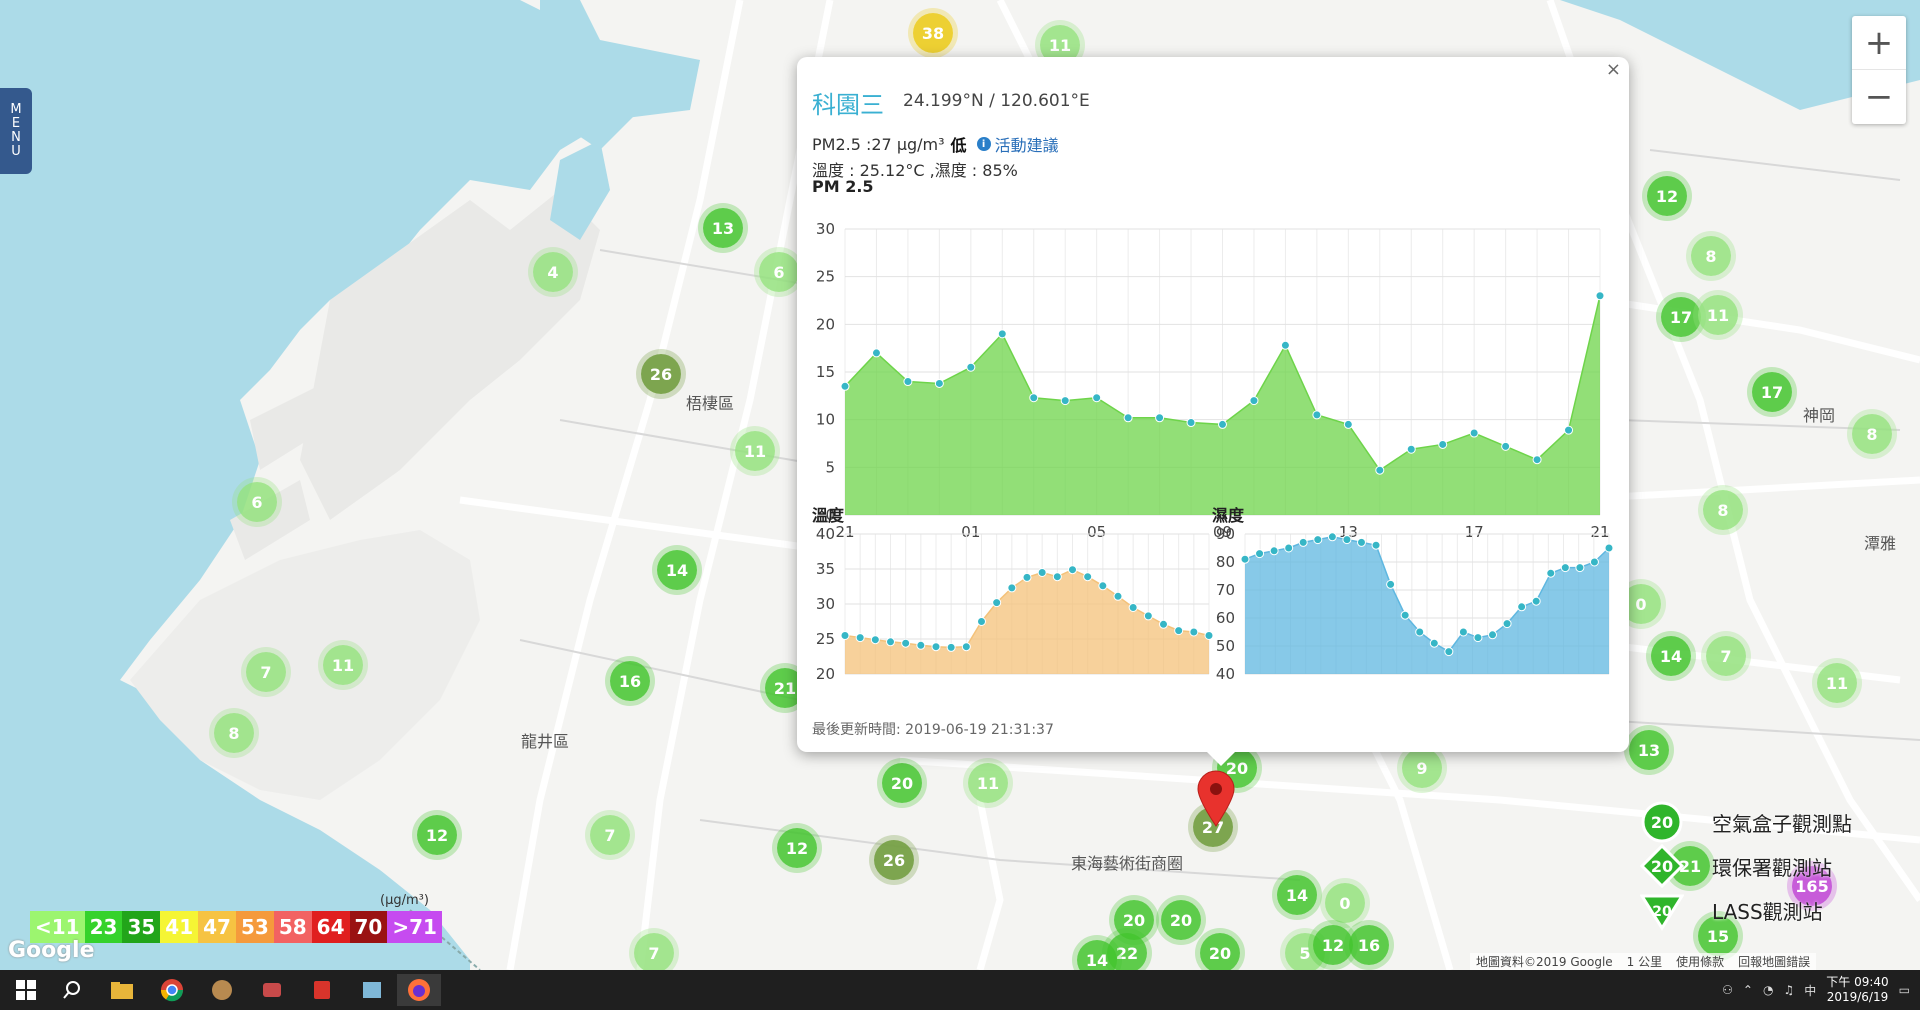 The height and width of the screenshot is (1010, 1920). Describe the element at coordinates (1718, 936) in the screenshot. I see `station-cluster-marker: 15` at that location.